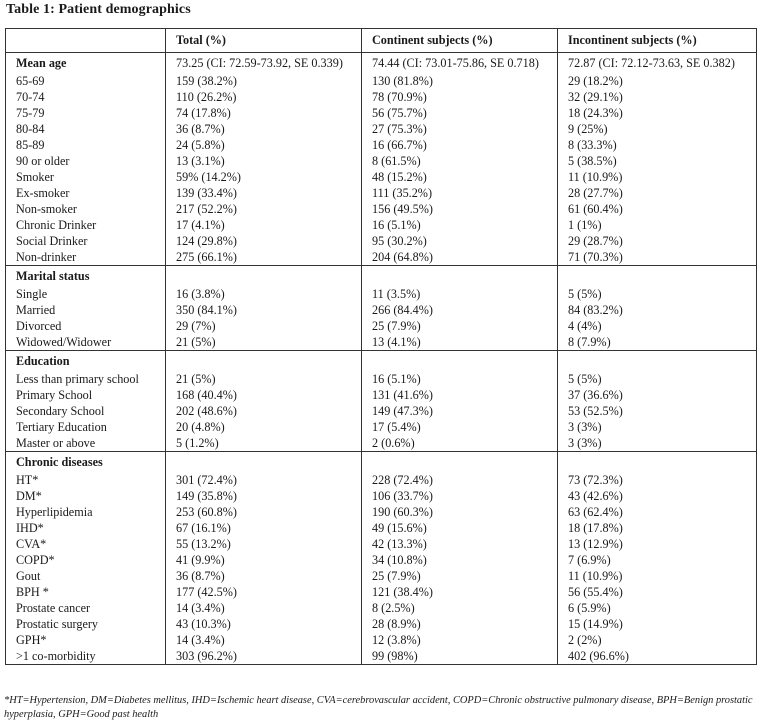 The height and width of the screenshot is (726, 762). What do you see at coordinates (459, 241) in the screenshot?
I see `row-value: 95 (30.2%)` at bounding box center [459, 241].